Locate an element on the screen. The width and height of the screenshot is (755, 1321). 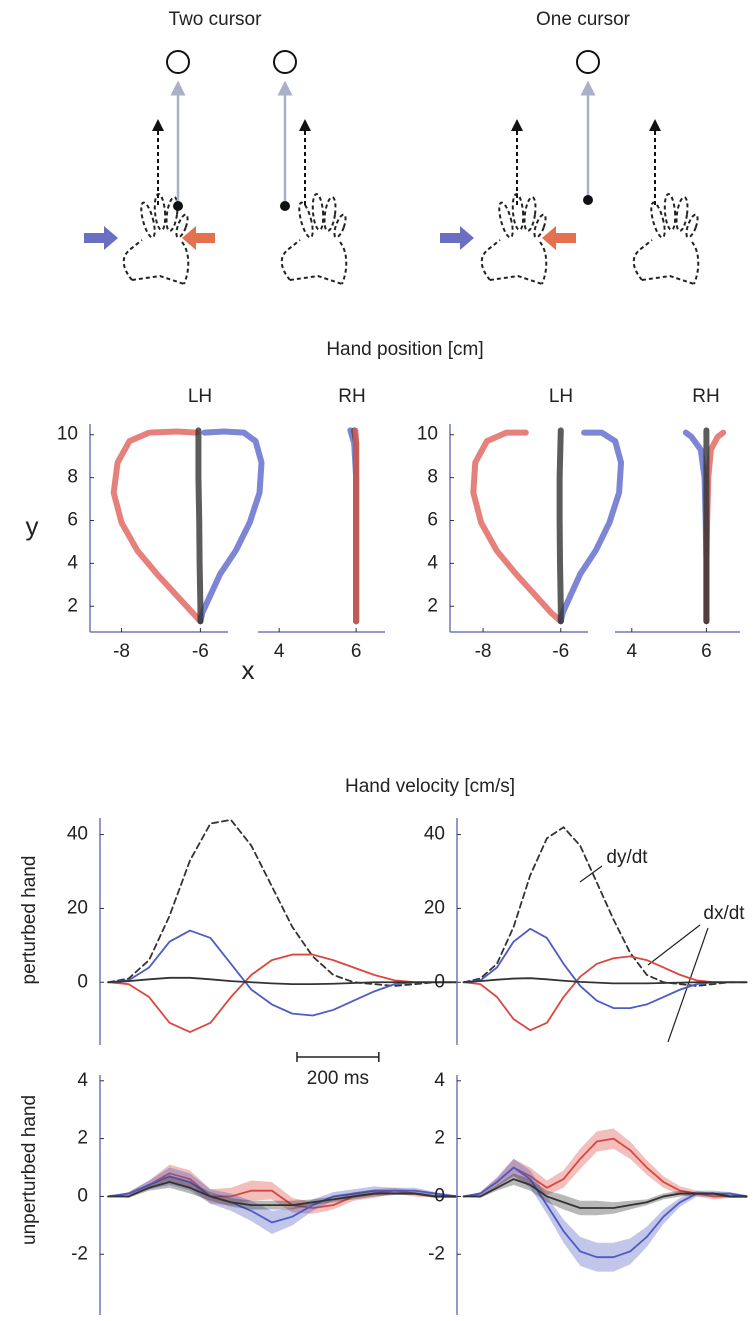
chart: 0 20 40 dy/dt dx/dt is located at coordinates (586, 931).